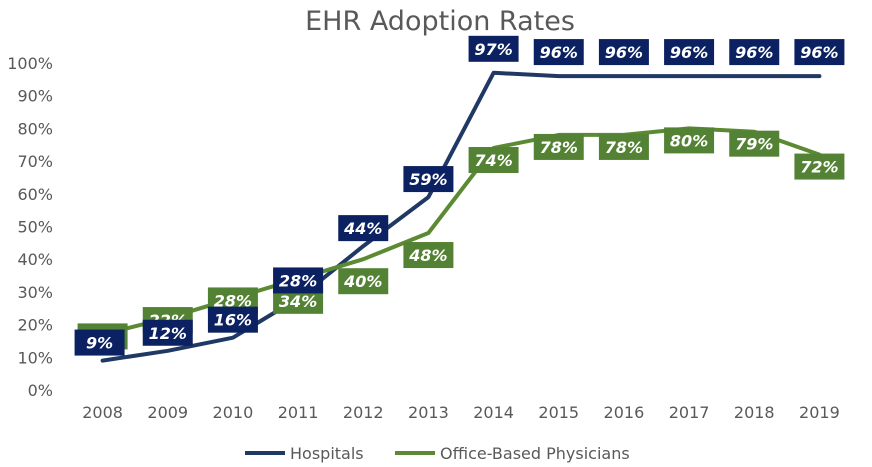  I want to click on data-label-hospitals: 9%, so click(99, 342).